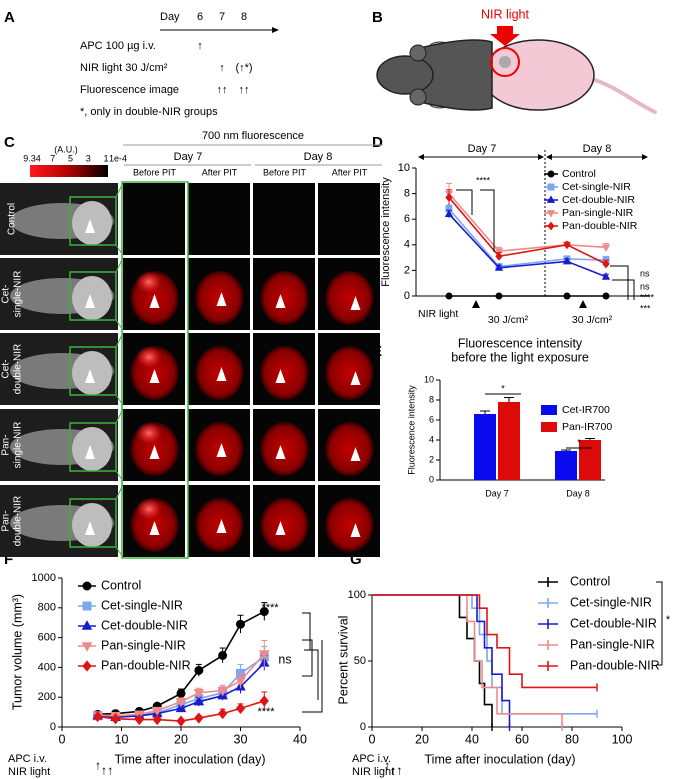 Image resolution: width=676 pixels, height=779 pixels. What do you see at coordinates (482, 149) in the screenshot?
I see `day-label: Day 7` at bounding box center [482, 149].